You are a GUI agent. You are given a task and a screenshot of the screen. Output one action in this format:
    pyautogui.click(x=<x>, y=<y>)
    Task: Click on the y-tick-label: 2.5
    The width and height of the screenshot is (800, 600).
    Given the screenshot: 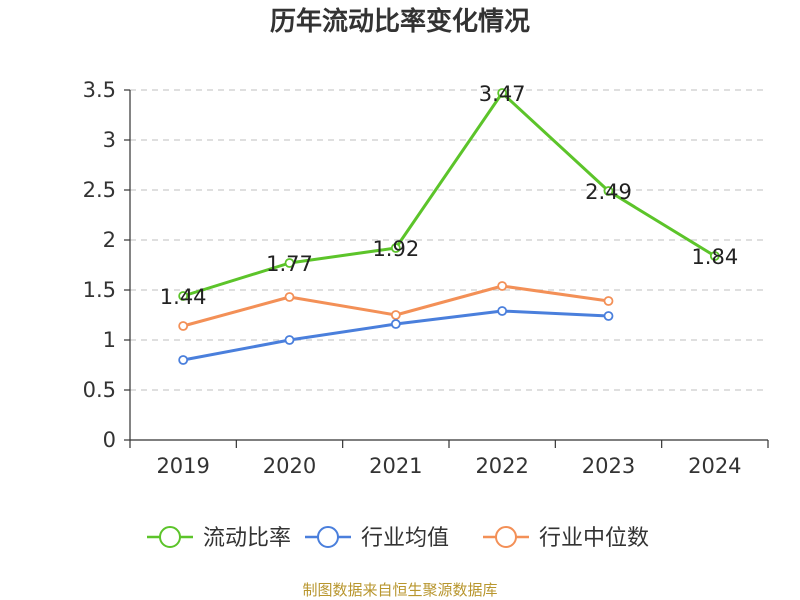 What is the action you would take?
    pyautogui.click(x=99, y=190)
    